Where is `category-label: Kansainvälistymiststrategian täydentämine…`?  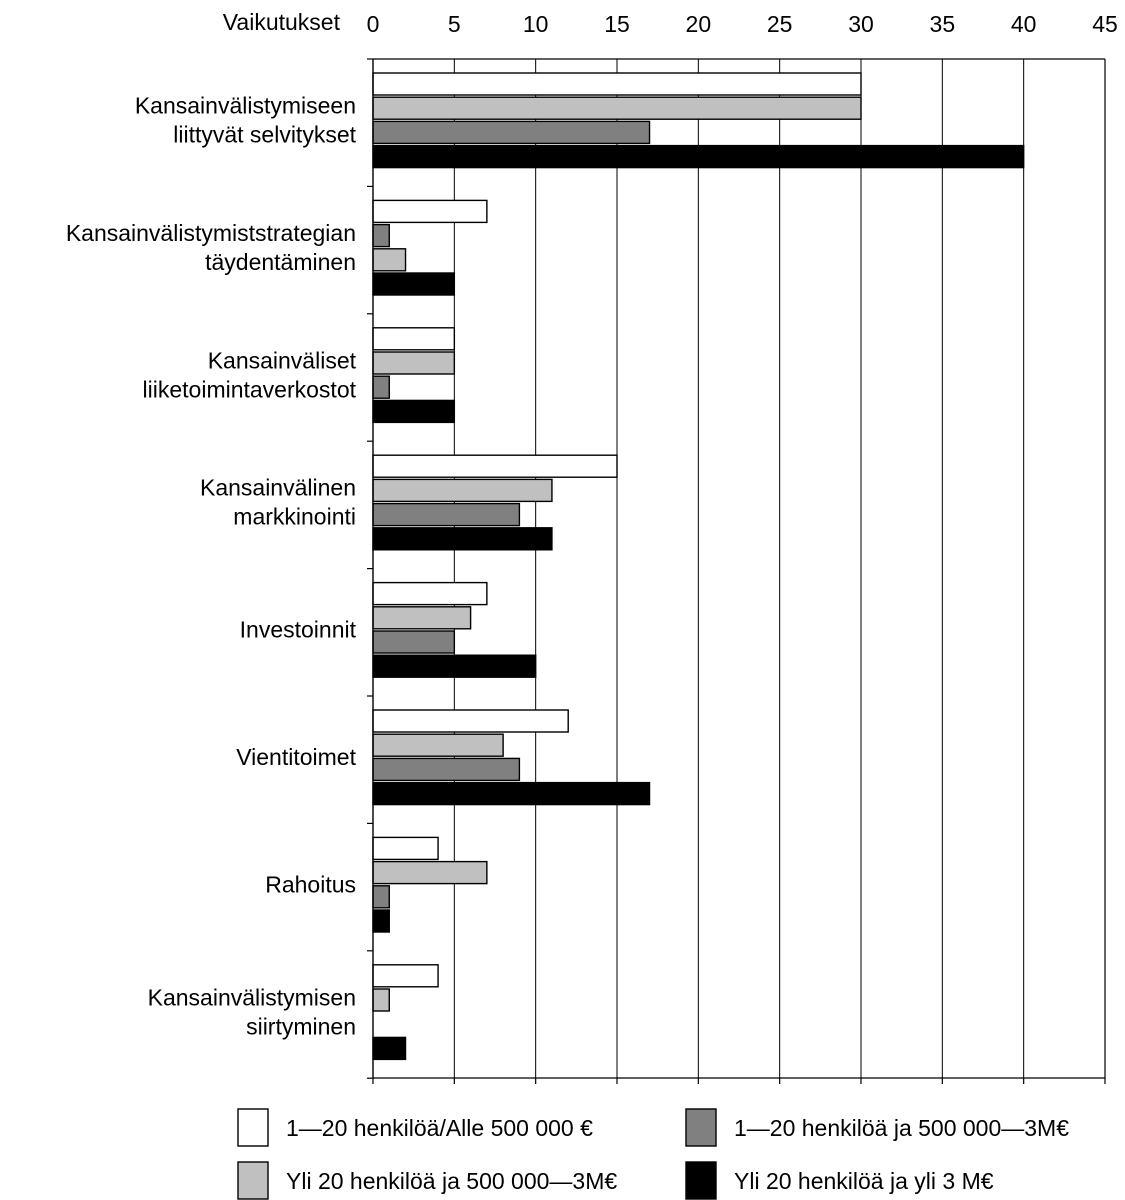
category-label: Kansainvälistymiststrategian täydentämine… is located at coordinates (211, 247).